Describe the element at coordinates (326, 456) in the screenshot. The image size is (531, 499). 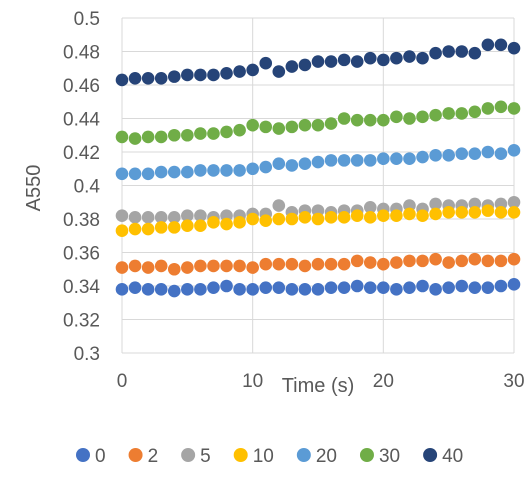
I see `legend-label: 20` at that location.